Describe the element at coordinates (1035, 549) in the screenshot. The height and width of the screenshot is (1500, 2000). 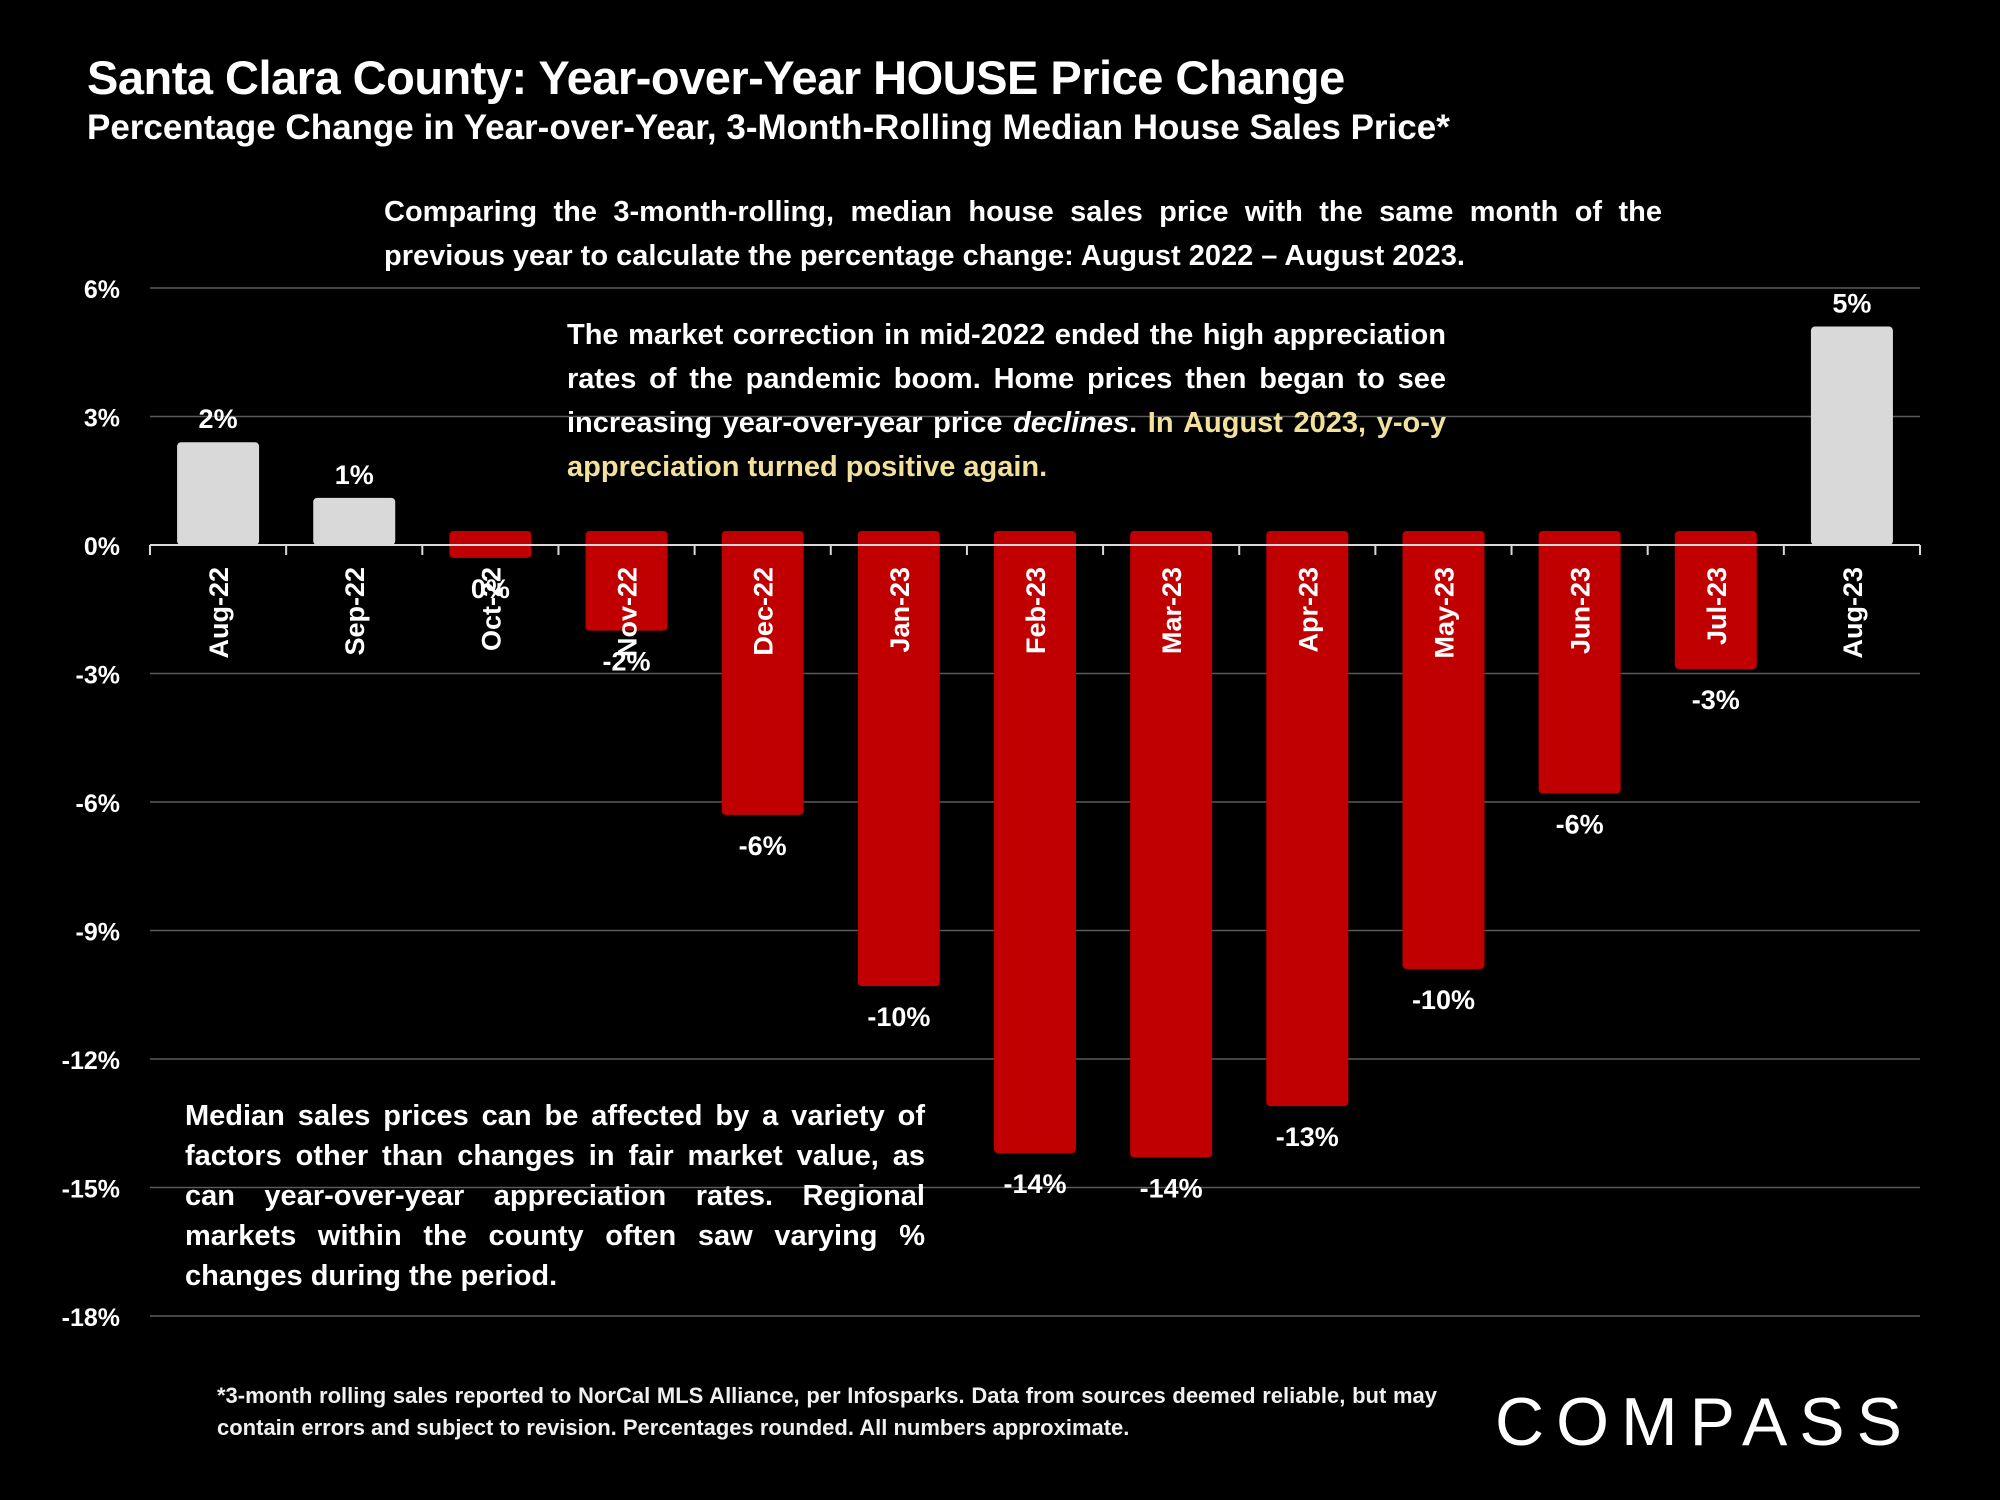
I see `zero-axis` at that location.